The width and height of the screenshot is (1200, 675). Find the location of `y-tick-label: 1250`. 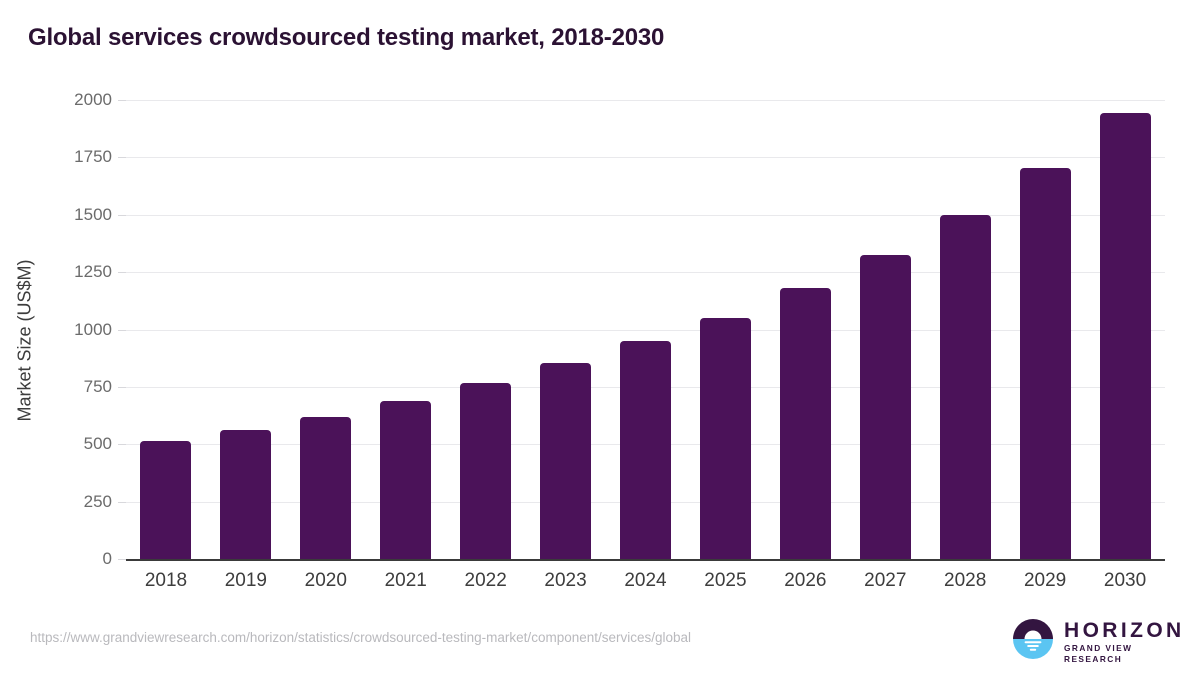

y-tick-label: 1250 is located at coordinates (93, 272).